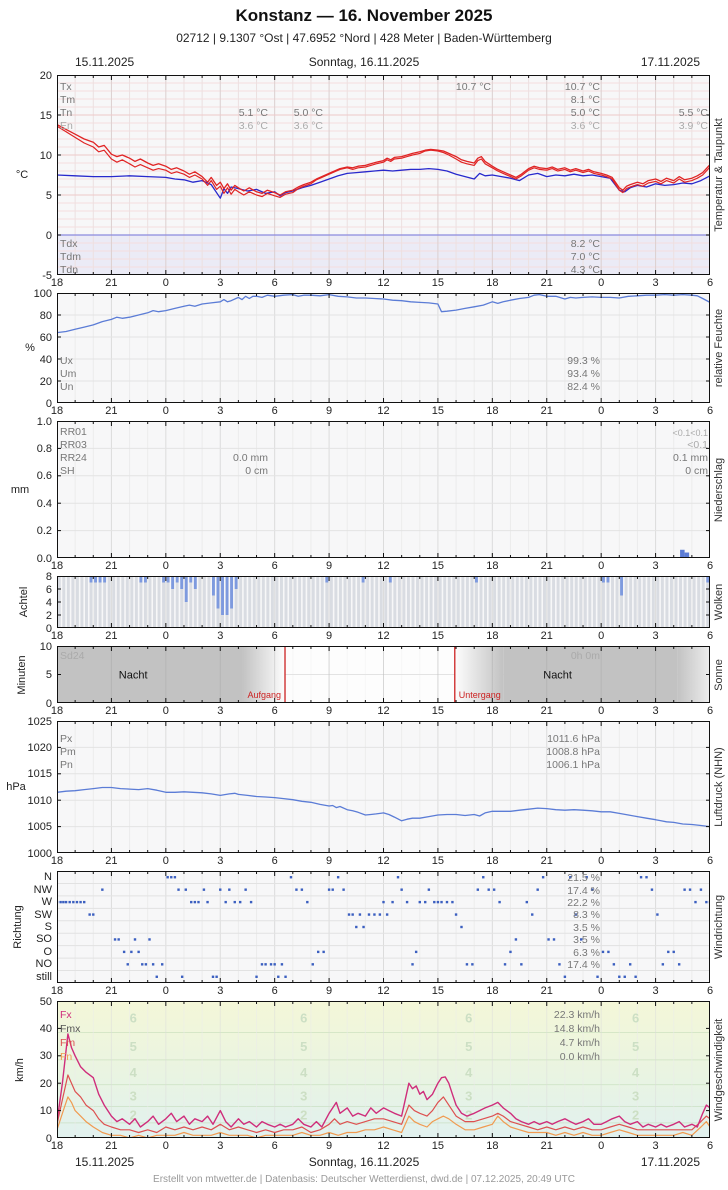  I want to click on y-category-label: N, so click(48, 877).